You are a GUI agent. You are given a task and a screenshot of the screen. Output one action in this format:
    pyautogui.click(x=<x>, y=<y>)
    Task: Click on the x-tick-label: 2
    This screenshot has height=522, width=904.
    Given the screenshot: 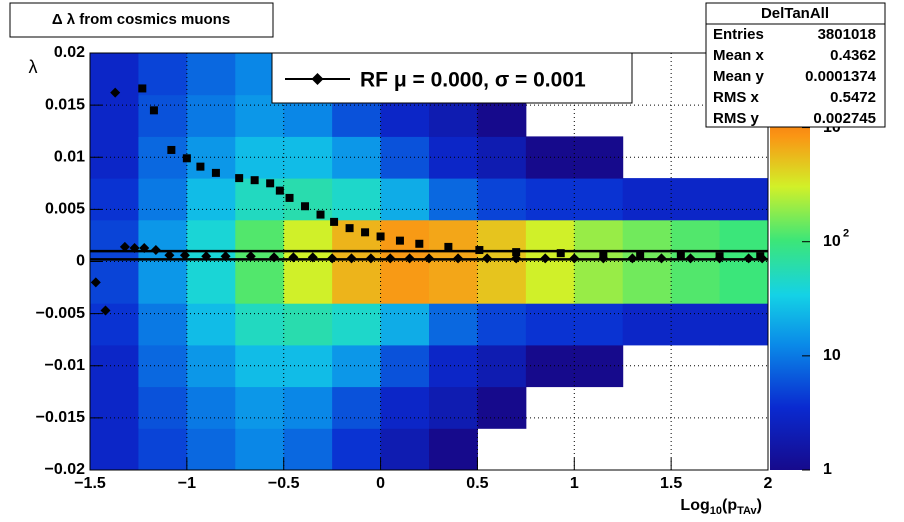 What is the action you would take?
    pyautogui.click(x=768, y=483)
    